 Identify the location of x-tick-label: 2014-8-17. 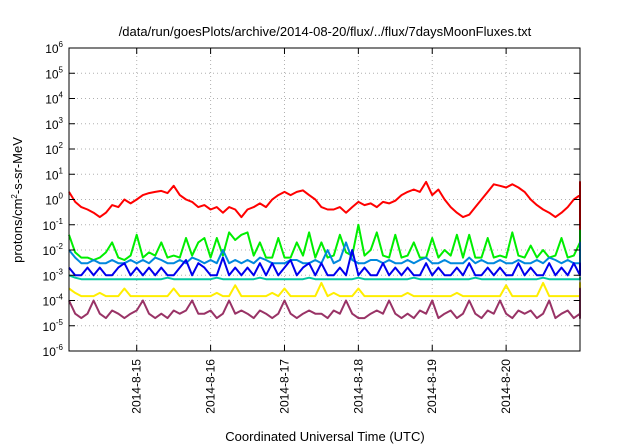
(284, 386).